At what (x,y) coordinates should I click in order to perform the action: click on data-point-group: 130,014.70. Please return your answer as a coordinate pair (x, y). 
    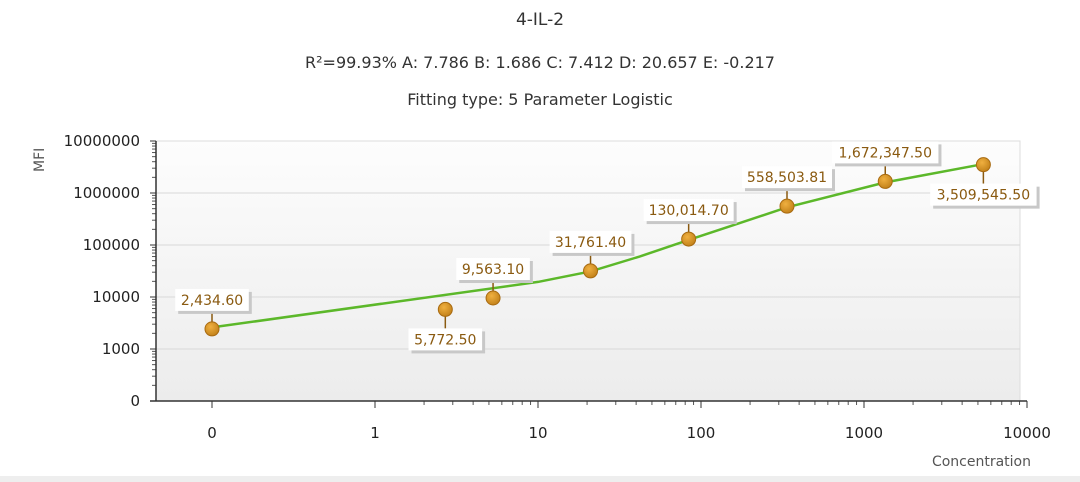
    Looking at the image, I should click on (690, 223).